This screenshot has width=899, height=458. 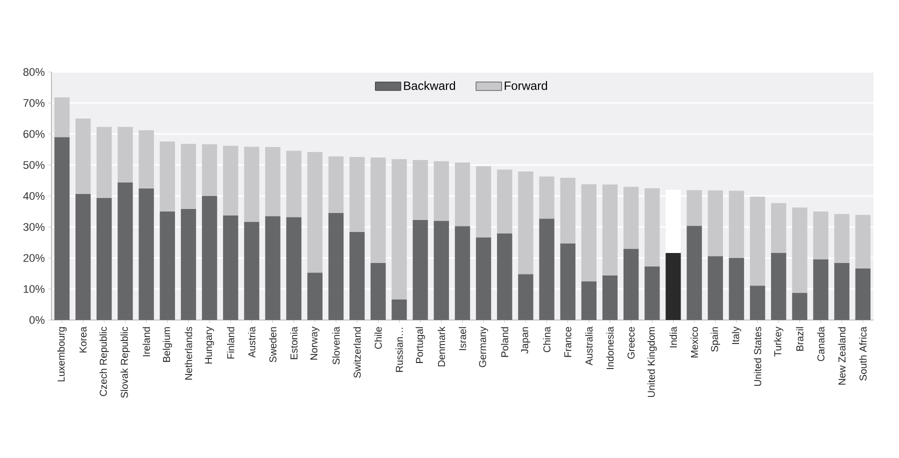 What do you see at coordinates (483, 347) in the screenshot?
I see `x-tick-label: Germany` at bounding box center [483, 347].